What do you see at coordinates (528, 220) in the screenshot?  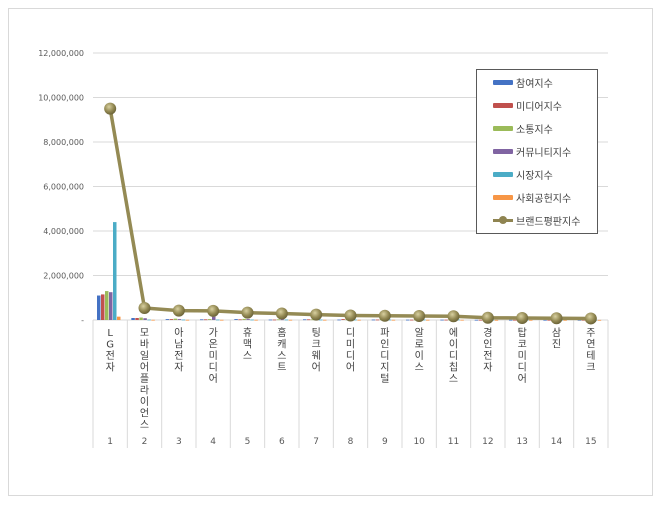 I see `legend-item-brand-reputation: 브랜드평판지수` at bounding box center [528, 220].